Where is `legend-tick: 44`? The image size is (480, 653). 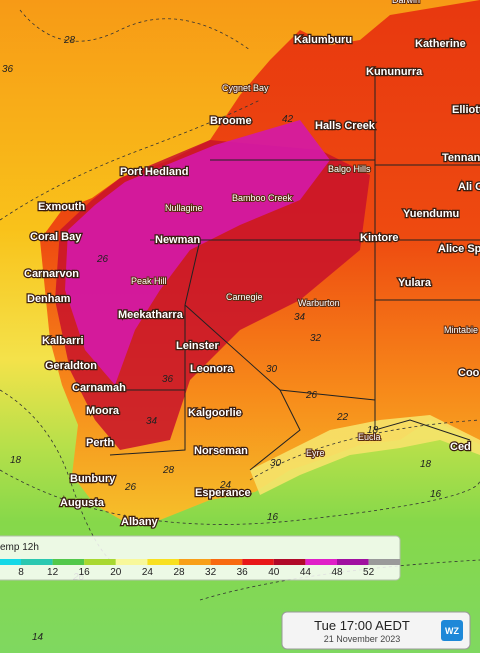 legend-tick: 44 is located at coordinates (306, 572).